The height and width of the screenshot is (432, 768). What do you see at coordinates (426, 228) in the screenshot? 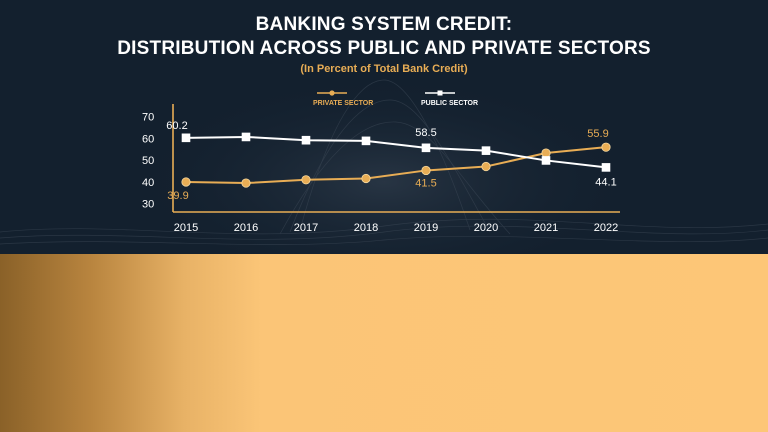
I see `x-tick-label: 2019` at bounding box center [426, 228].